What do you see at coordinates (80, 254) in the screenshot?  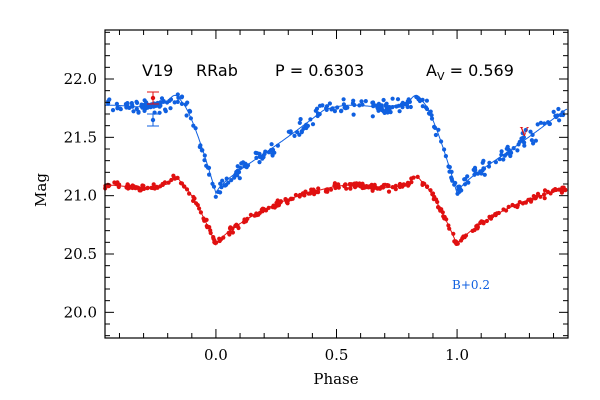 I see `y-tick-label: 20.5` at bounding box center [80, 254].